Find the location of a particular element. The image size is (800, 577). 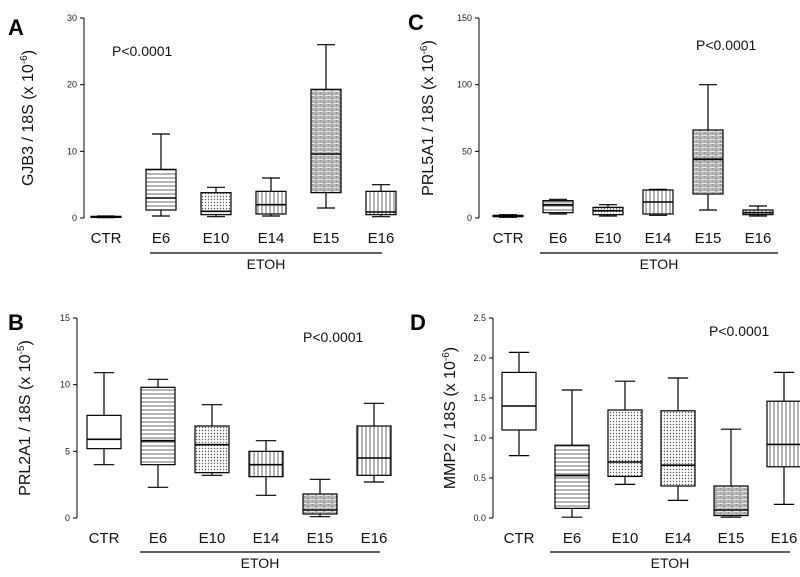

y-axis-title: MMP2 / 18S (x 10-6) is located at coordinates (450, 418).